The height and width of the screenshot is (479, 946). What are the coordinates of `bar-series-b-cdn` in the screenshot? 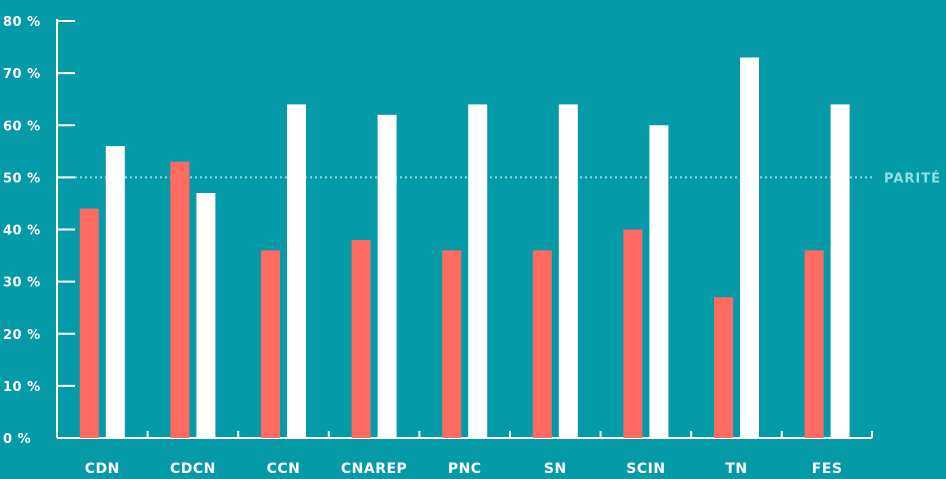 It's located at (115, 292).